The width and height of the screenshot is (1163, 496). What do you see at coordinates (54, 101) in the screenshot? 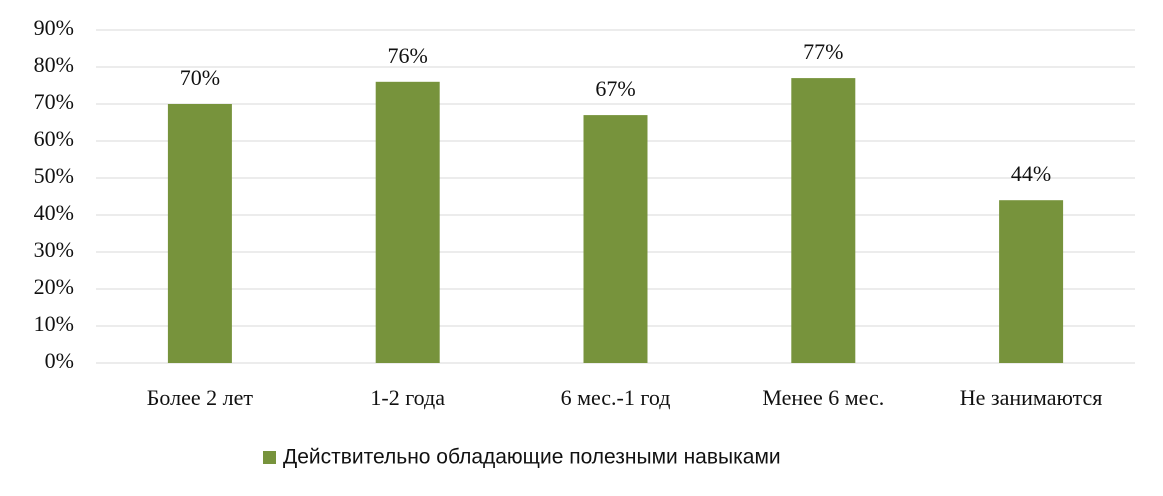
I see `y-tick-label: 70%` at bounding box center [54, 101].